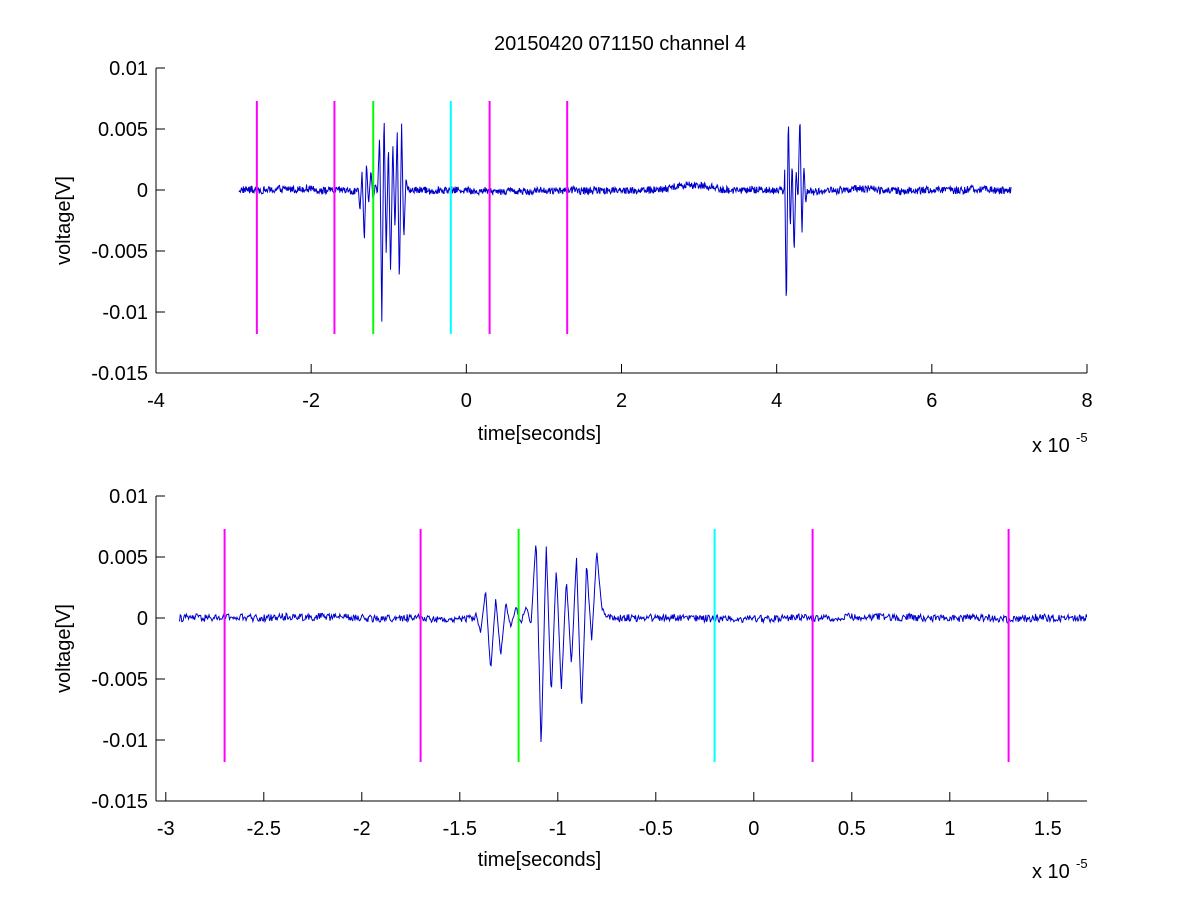  What do you see at coordinates (949, 829) in the screenshot?
I see `x-tick-label: 1` at bounding box center [949, 829].